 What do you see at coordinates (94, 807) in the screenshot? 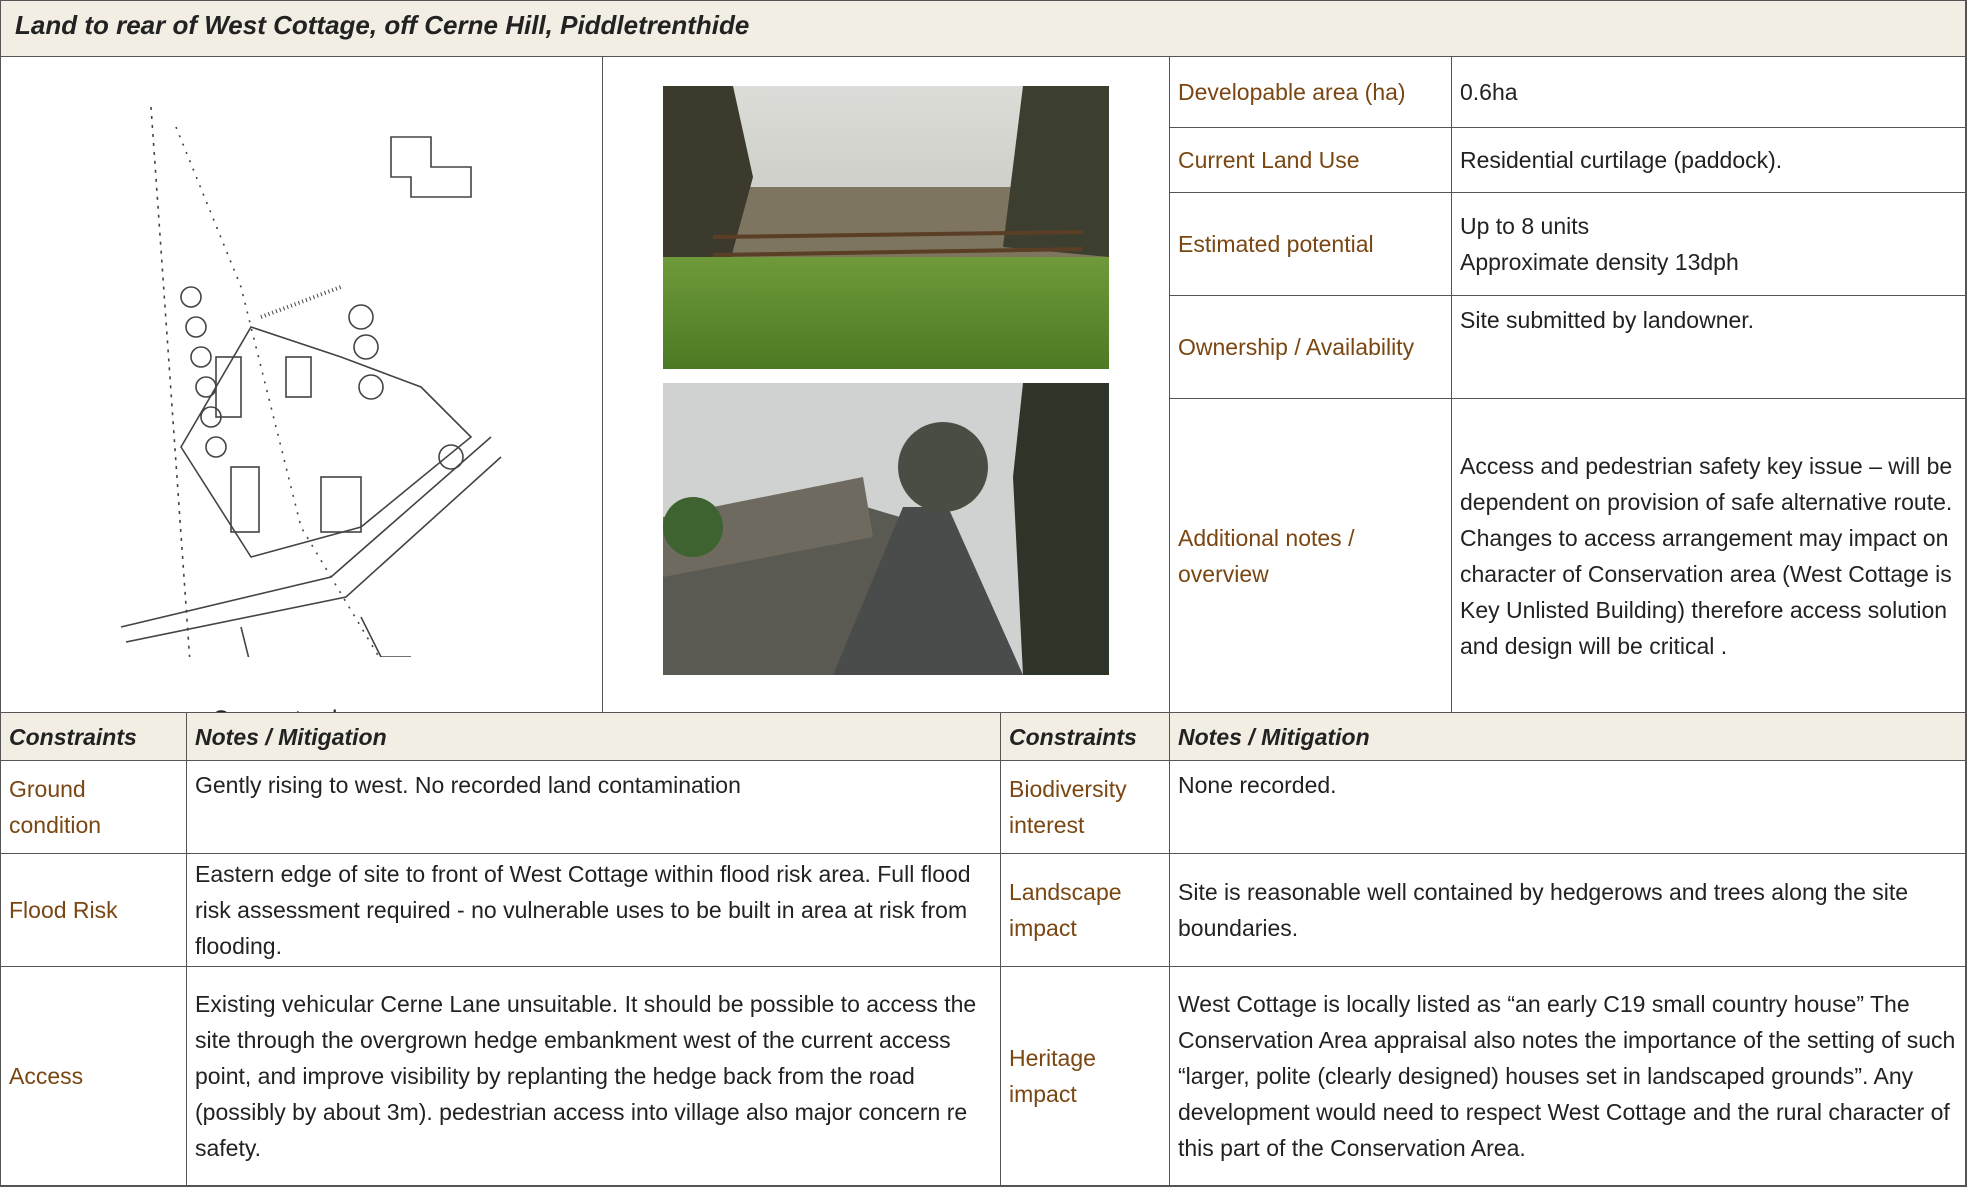
I see `constraint-label: Ground condition` at bounding box center [94, 807].